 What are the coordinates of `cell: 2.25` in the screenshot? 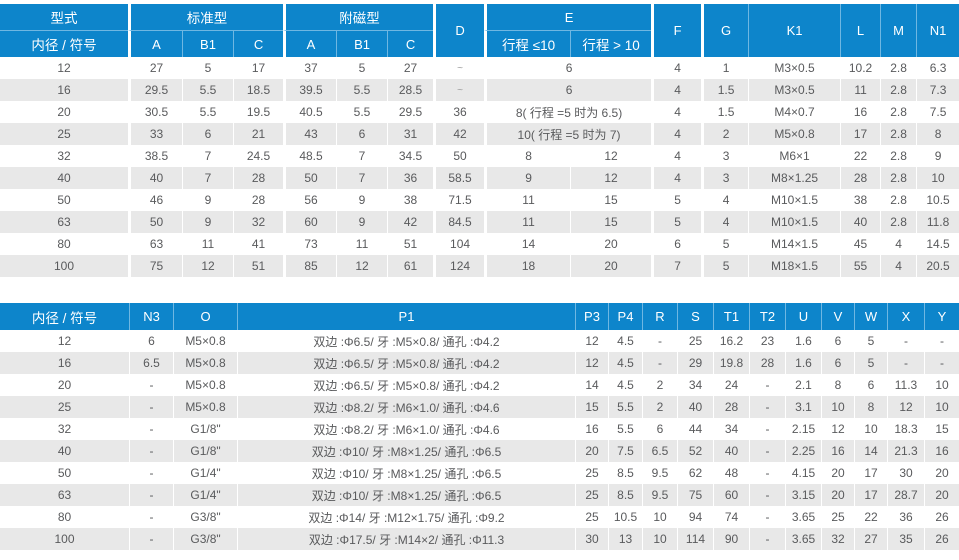 It's located at (803, 451).